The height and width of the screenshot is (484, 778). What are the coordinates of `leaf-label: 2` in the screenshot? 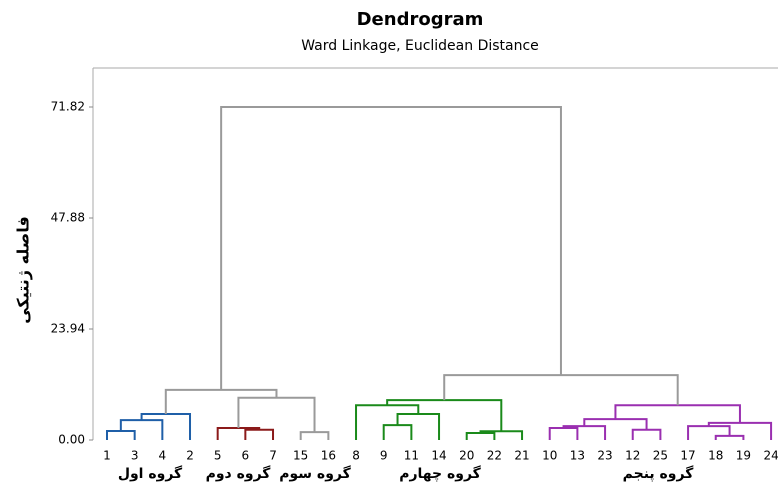 It's located at (190, 456).